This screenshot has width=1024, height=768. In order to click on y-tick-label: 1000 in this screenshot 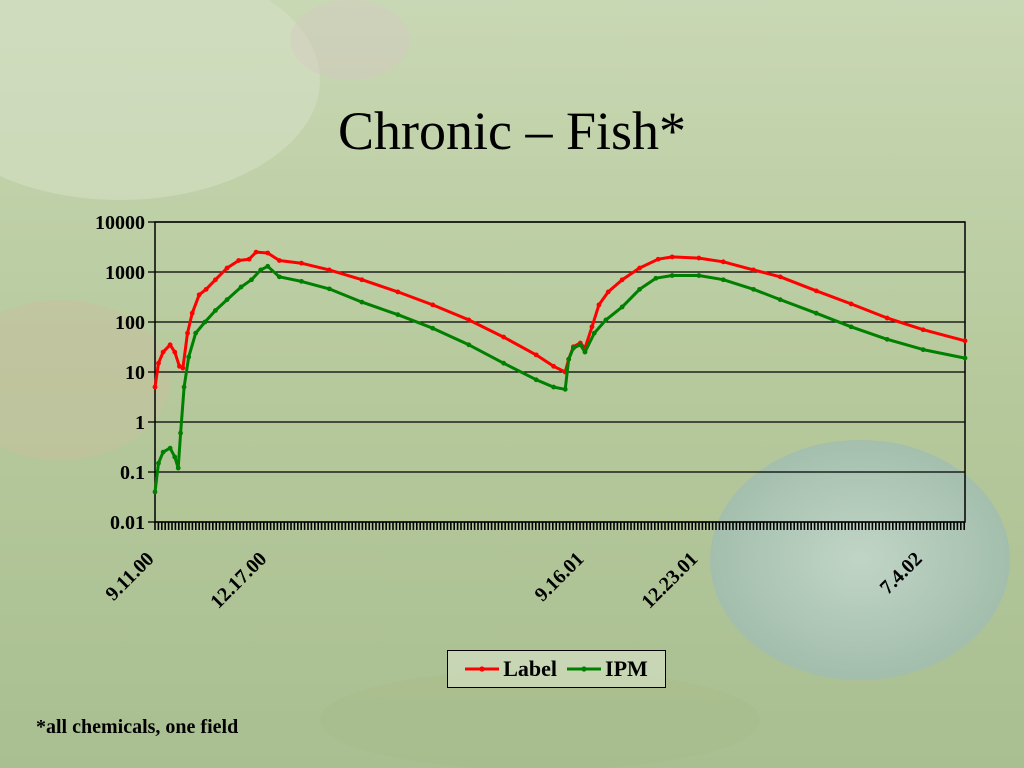, I will do `click(125, 273)`.